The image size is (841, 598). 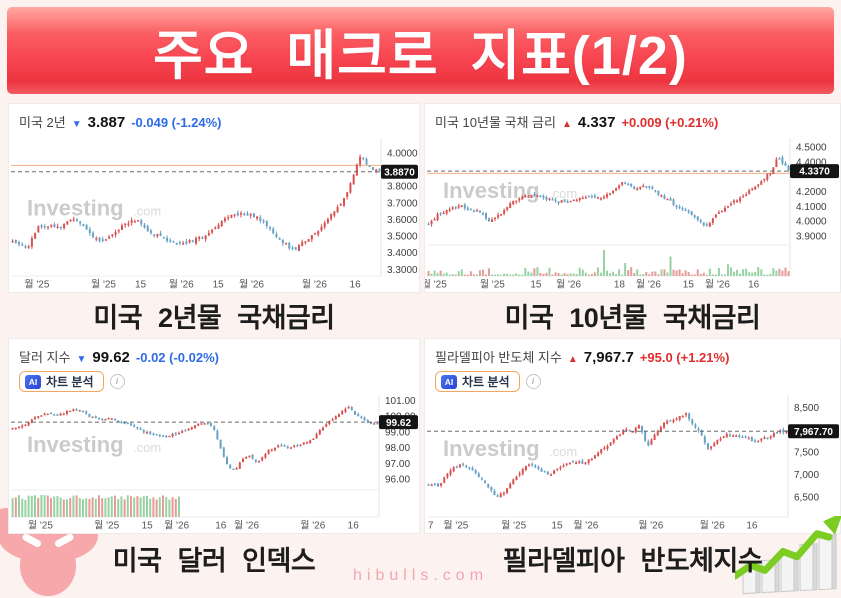 I want to click on chart-header: 달러 지수 ▼ 99.62 -0.02 (-0.02%), so click(x=214, y=352).